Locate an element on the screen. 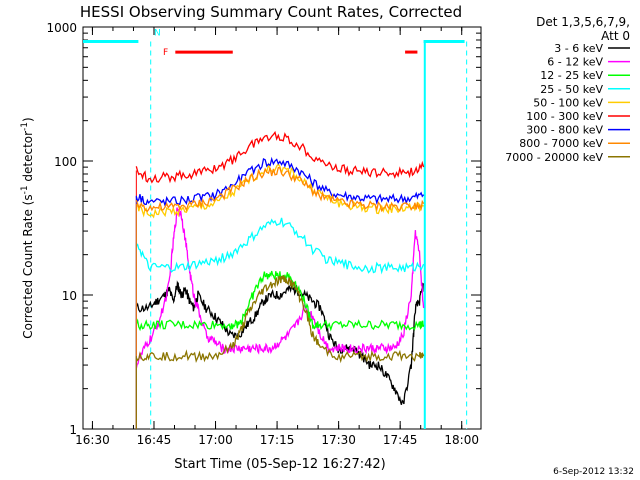  y-tick-label: 10 is located at coordinates (69, 296).